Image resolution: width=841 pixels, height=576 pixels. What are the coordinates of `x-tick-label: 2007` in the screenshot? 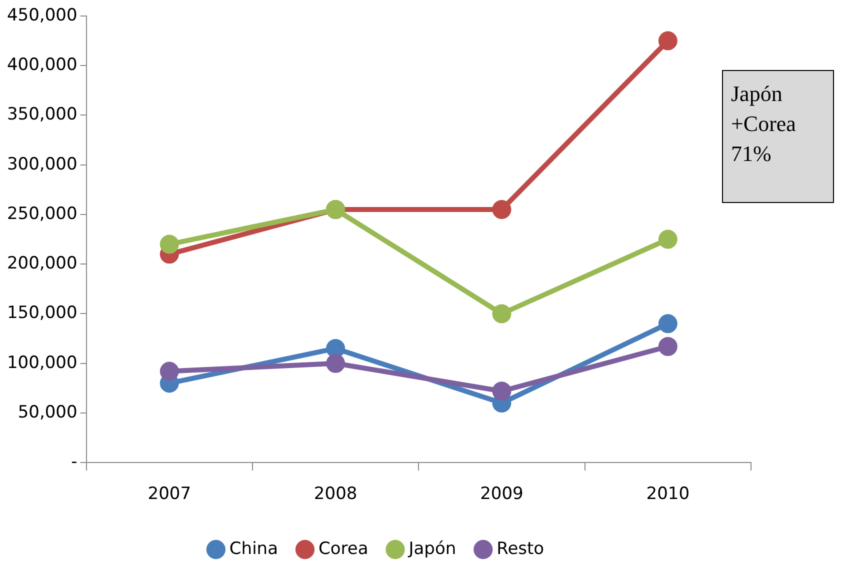 It's located at (170, 494).